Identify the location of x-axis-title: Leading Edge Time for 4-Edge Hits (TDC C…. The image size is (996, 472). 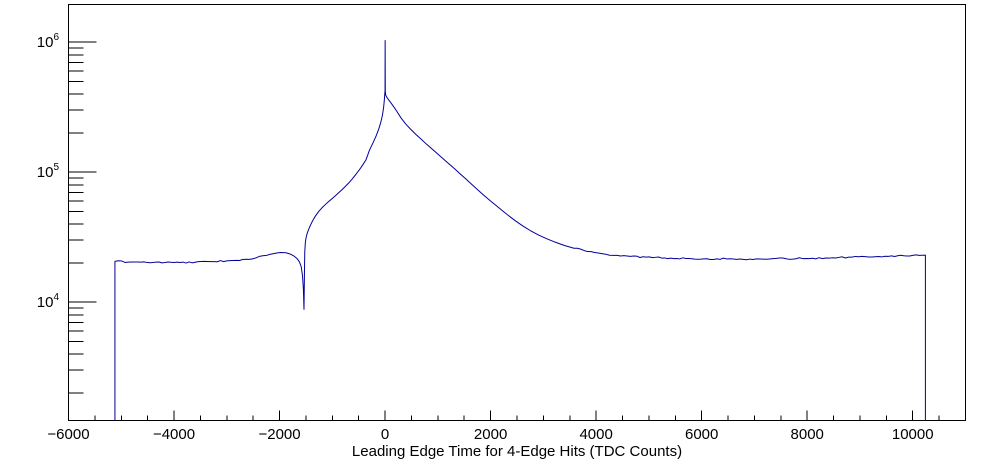
(517, 451).